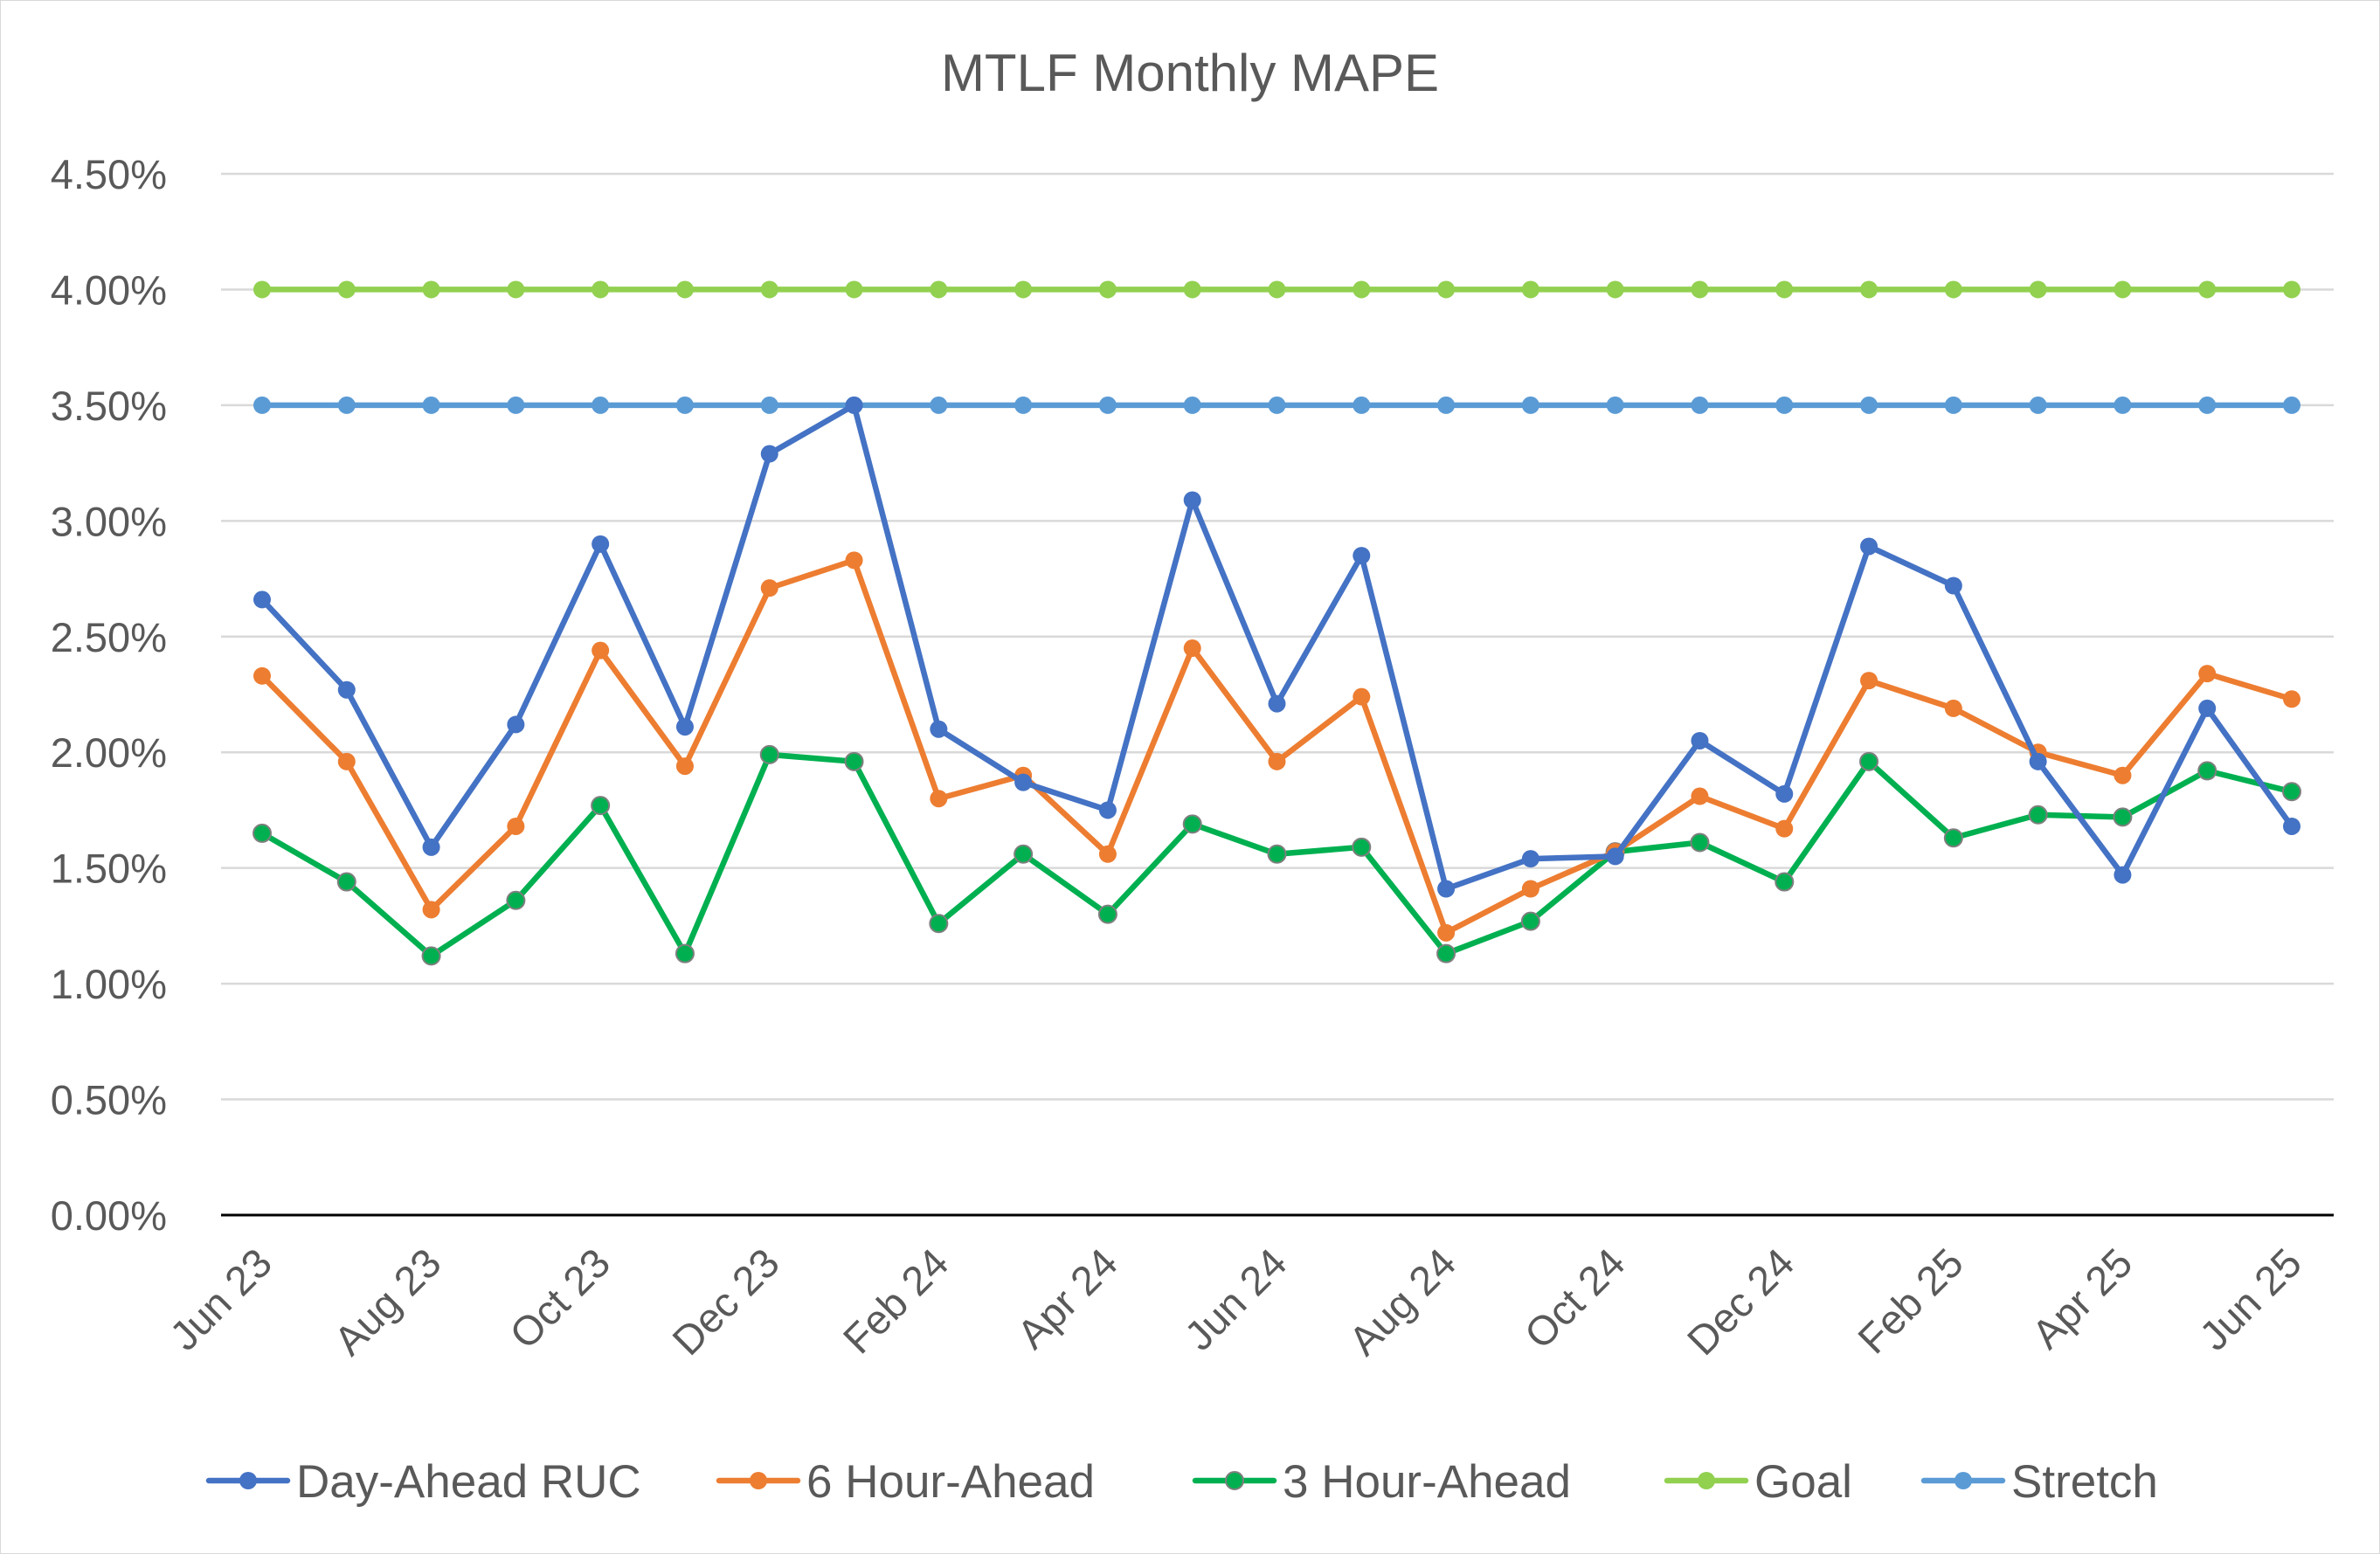 The height and width of the screenshot is (1554, 2380). I want to click on y-tick-label: 1.50%, so click(109, 869).